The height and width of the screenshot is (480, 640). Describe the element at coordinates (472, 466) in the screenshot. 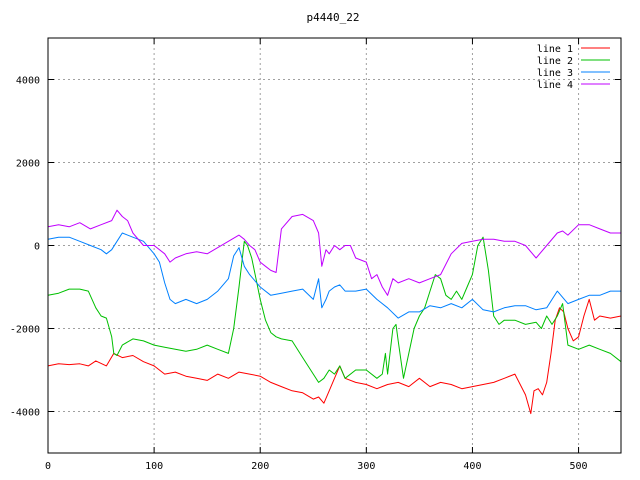

I see `x-tick-label: 400` at that location.